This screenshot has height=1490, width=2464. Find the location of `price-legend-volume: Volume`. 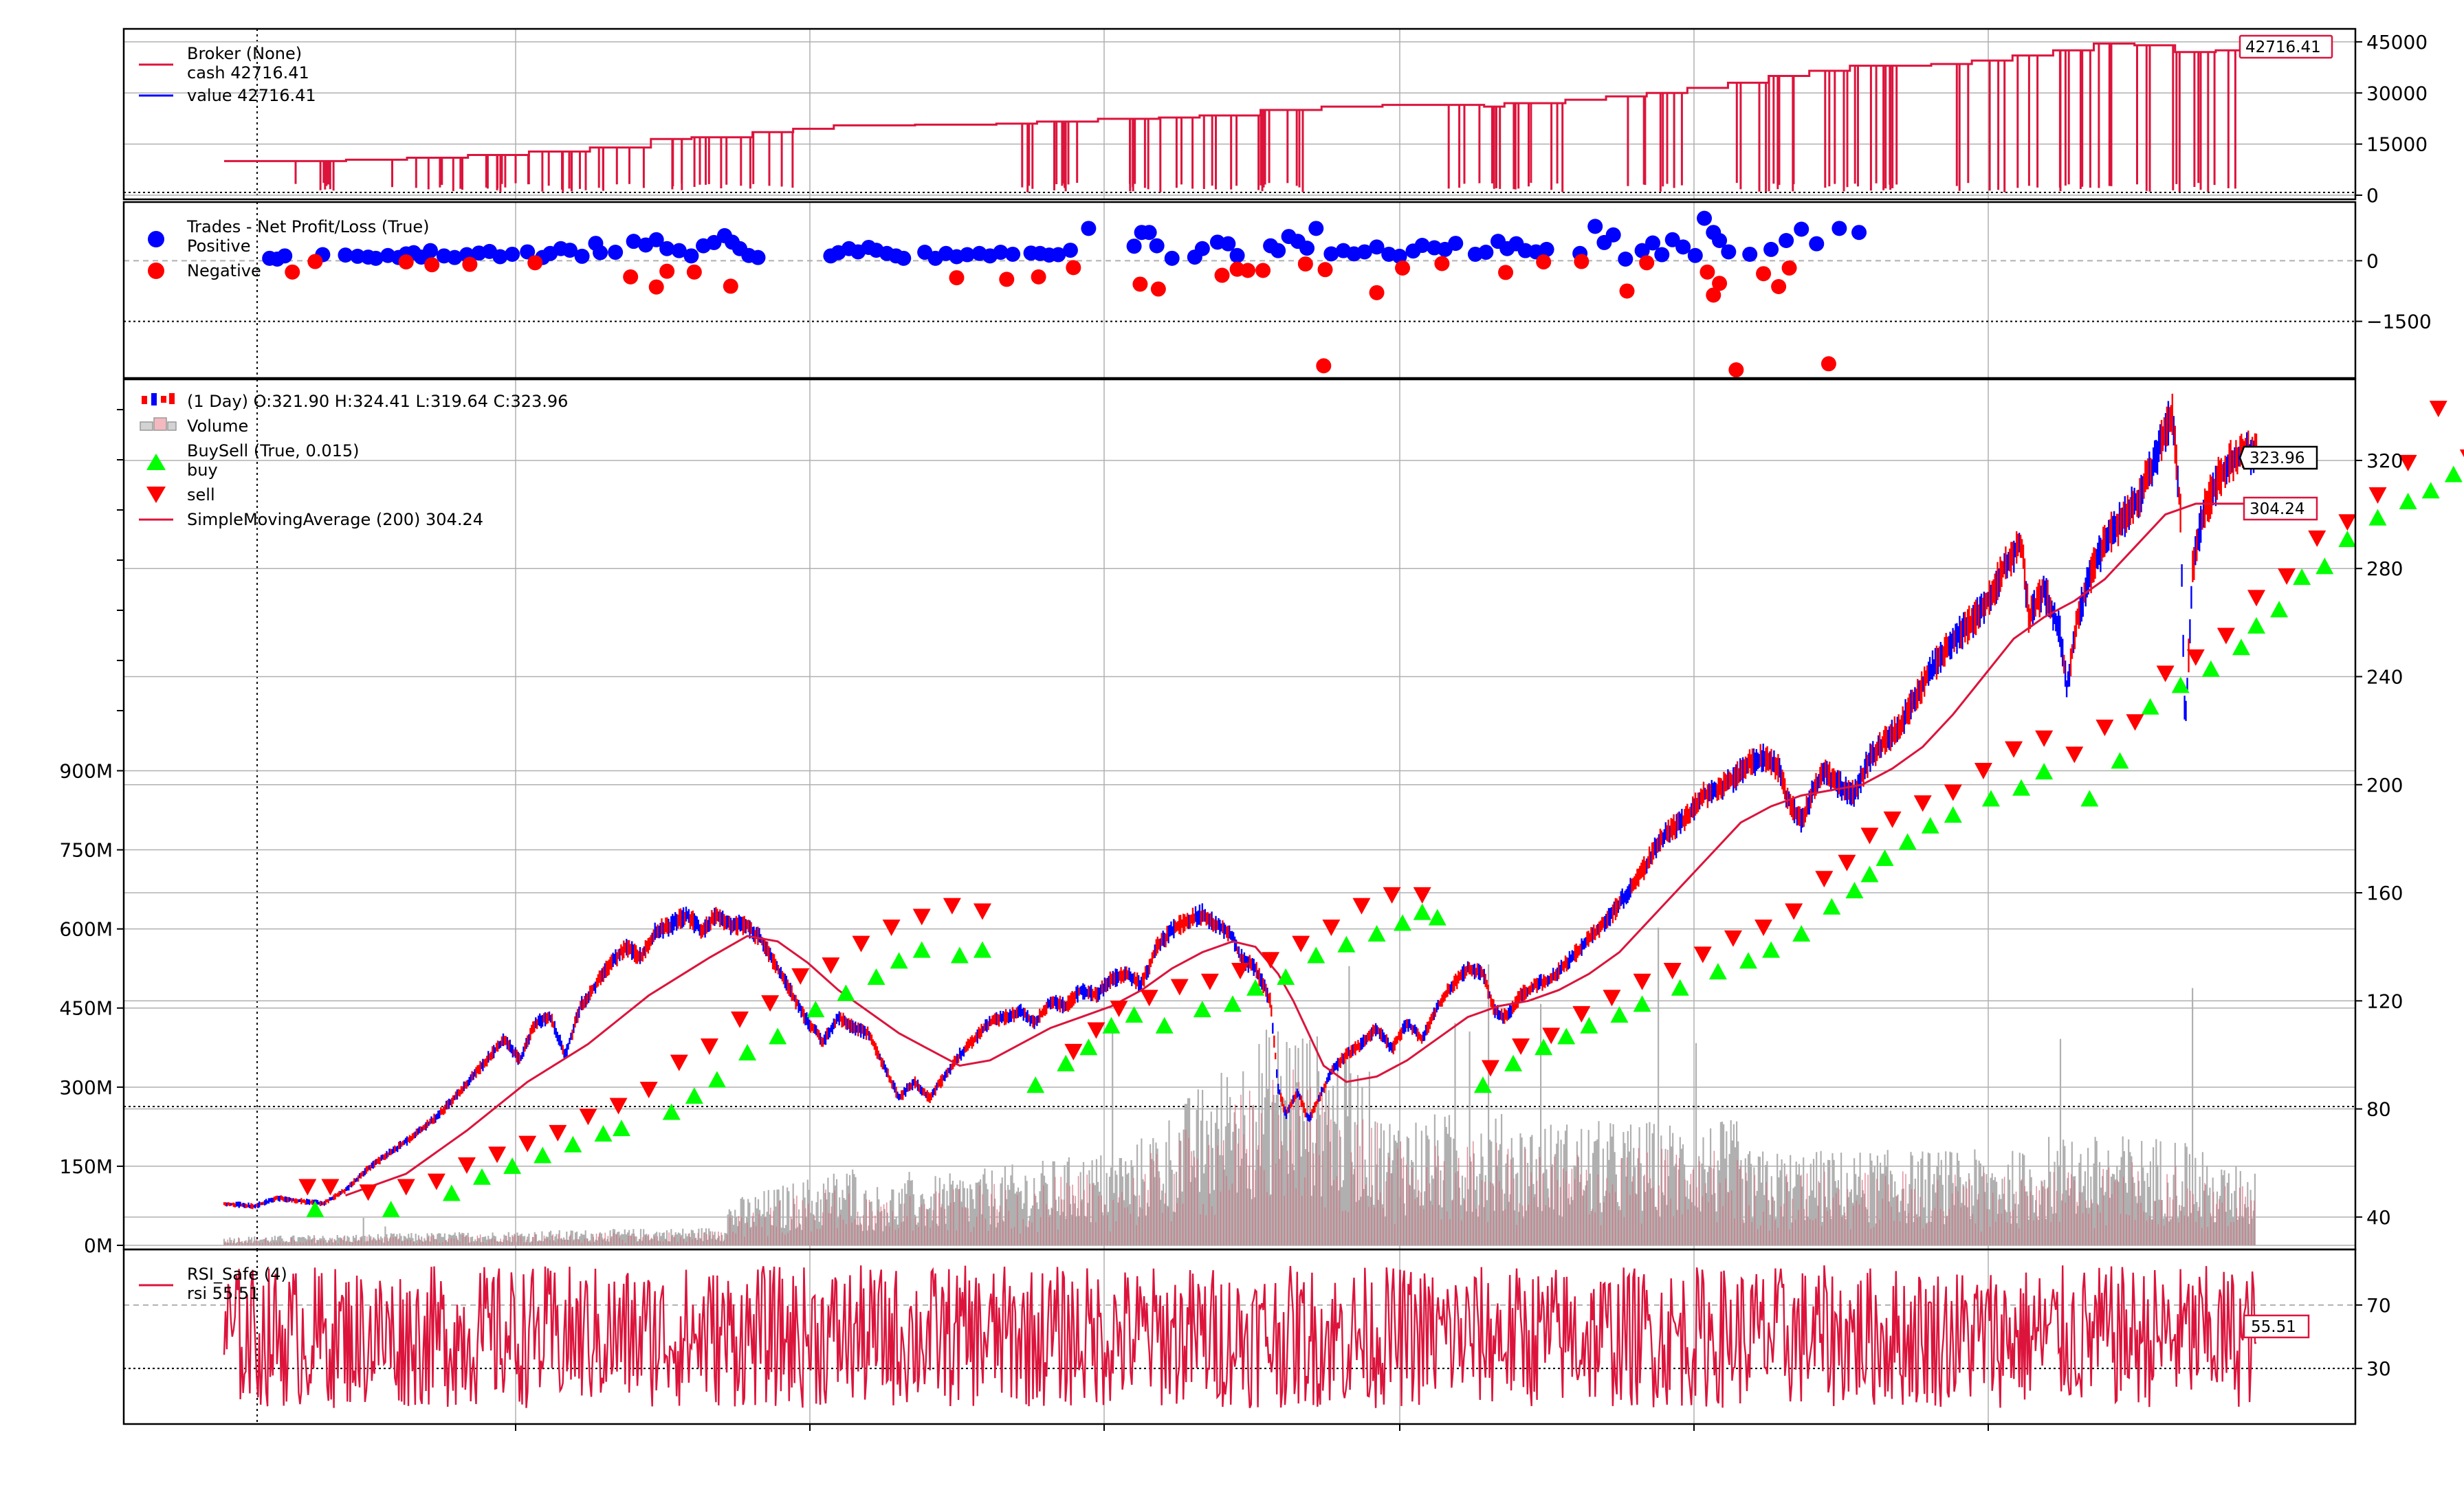

price-legend-volume: Volume is located at coordinates (217, 426).